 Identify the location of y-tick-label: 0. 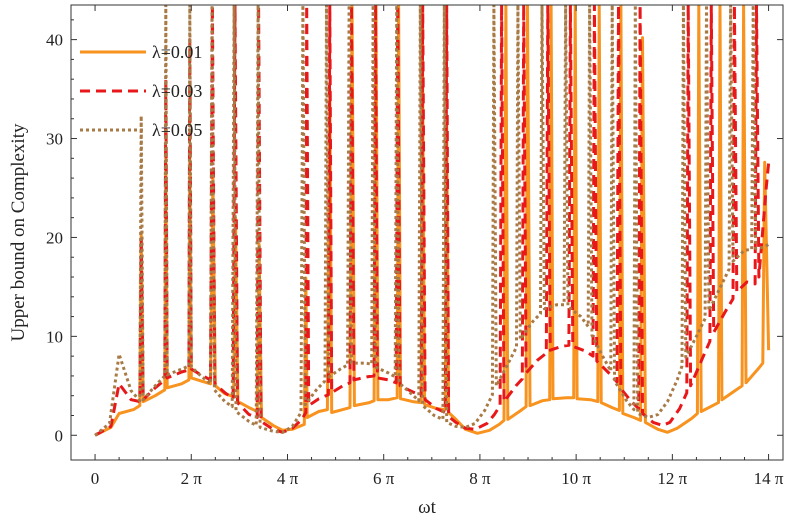
(59, 435).